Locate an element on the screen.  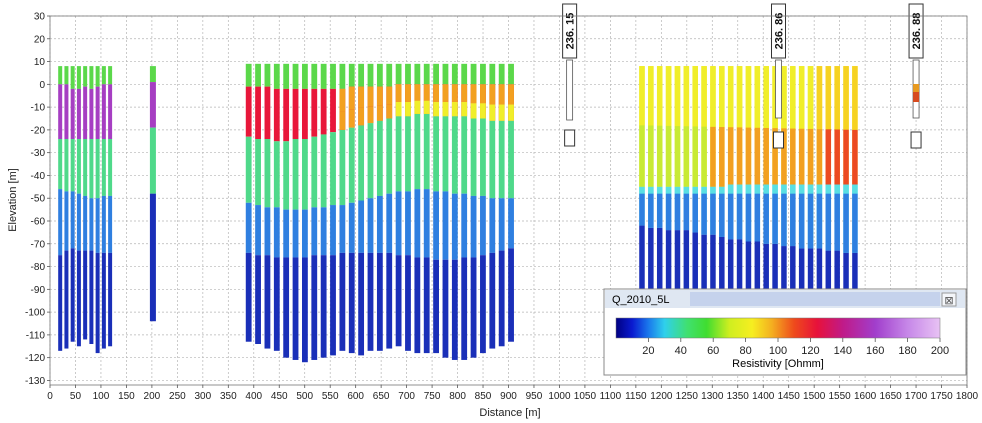
borehole-label: 236. 15 is located at coordinates (571, 31).